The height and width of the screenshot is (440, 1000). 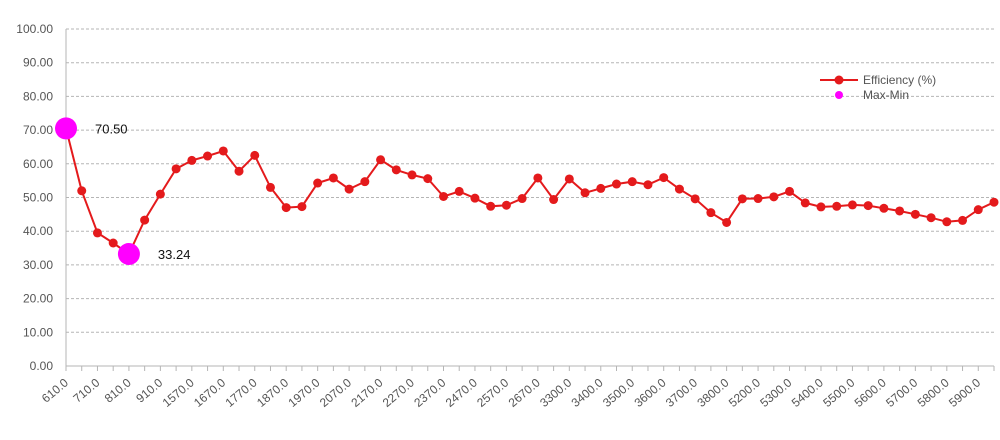 What do you see at coordinates (303, 392) in the screenshot?
I see `x-tick-label: 1970.0` at bounding box center [303, 392].